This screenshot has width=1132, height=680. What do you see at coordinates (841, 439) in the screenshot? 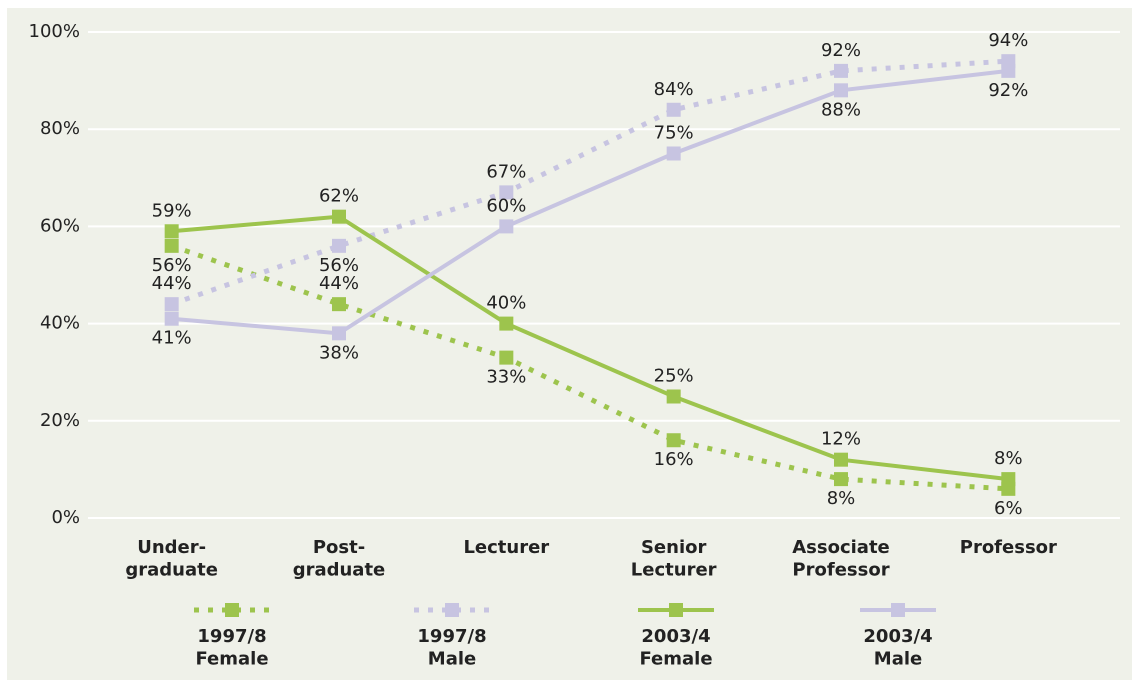
I see `data-label: 12%` at bounding box center [841, 439].